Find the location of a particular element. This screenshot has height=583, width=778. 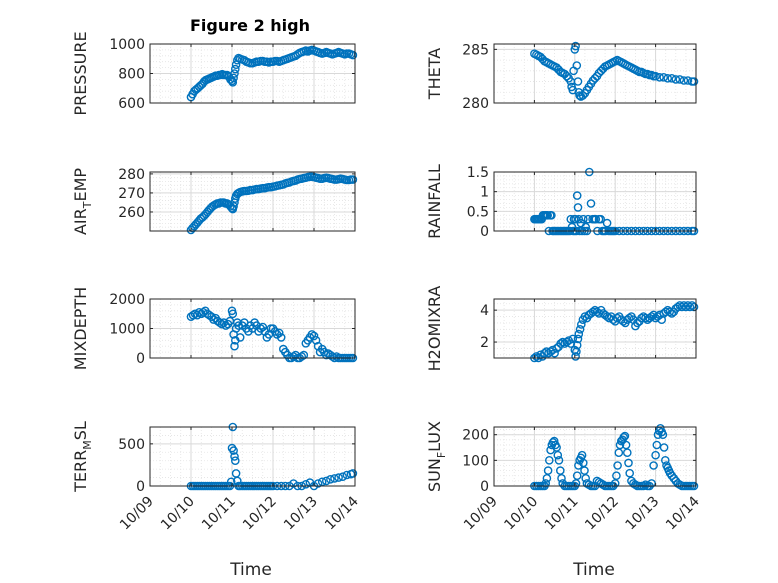

y-tick-label: 270 is located at coordinates (131, 194).